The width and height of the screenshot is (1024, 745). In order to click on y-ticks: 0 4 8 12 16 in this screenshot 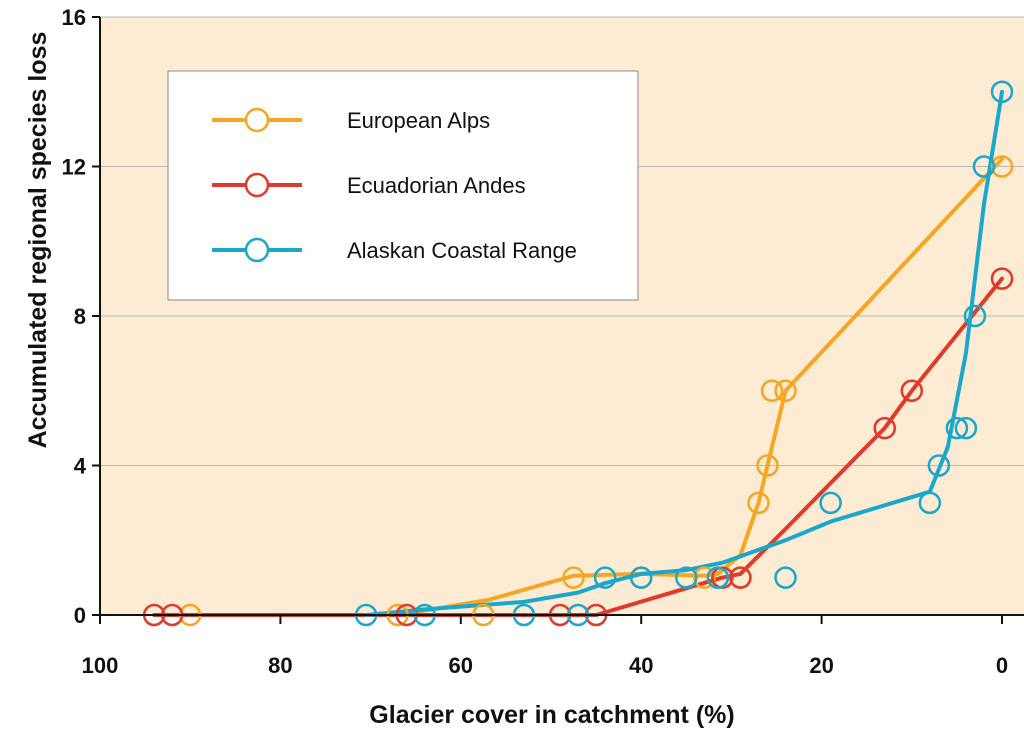, I will do `click(81, 316)`.